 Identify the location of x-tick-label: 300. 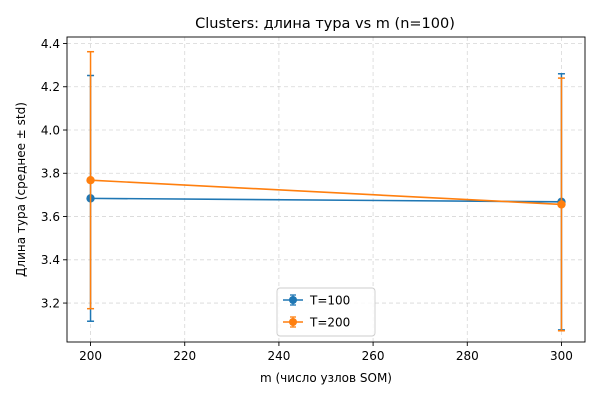
(561, 356).